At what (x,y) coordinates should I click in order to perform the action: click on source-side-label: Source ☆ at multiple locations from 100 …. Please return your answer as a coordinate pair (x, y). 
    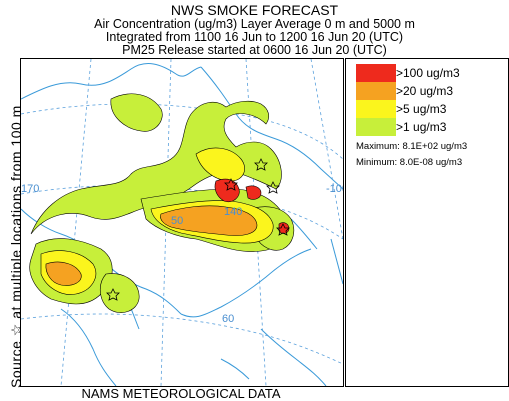
    Looking at the image, I should click on (12, 232).